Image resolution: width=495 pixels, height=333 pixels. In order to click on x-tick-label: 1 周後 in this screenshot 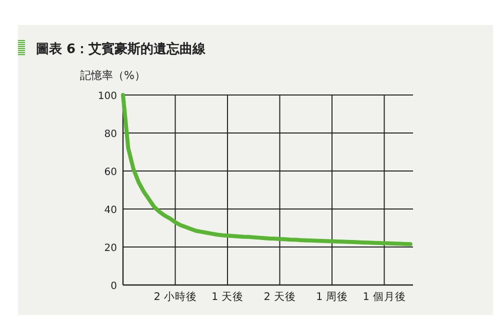, I will do `click(332, 297)`.